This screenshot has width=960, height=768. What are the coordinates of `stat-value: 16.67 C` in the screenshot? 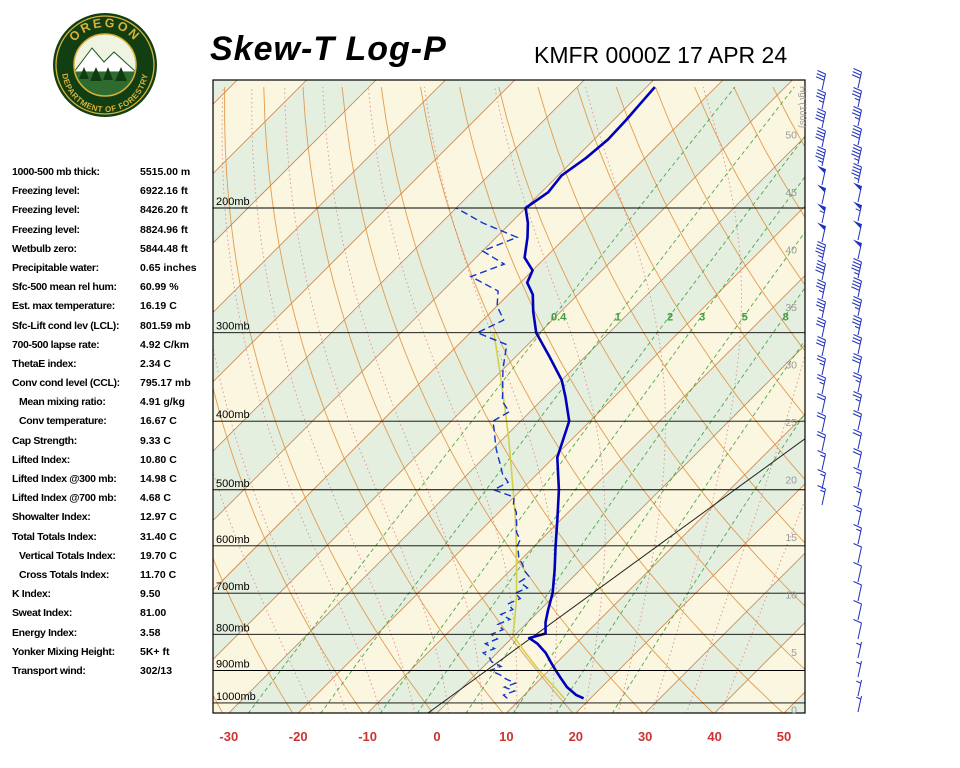 It's located at (158, 421).